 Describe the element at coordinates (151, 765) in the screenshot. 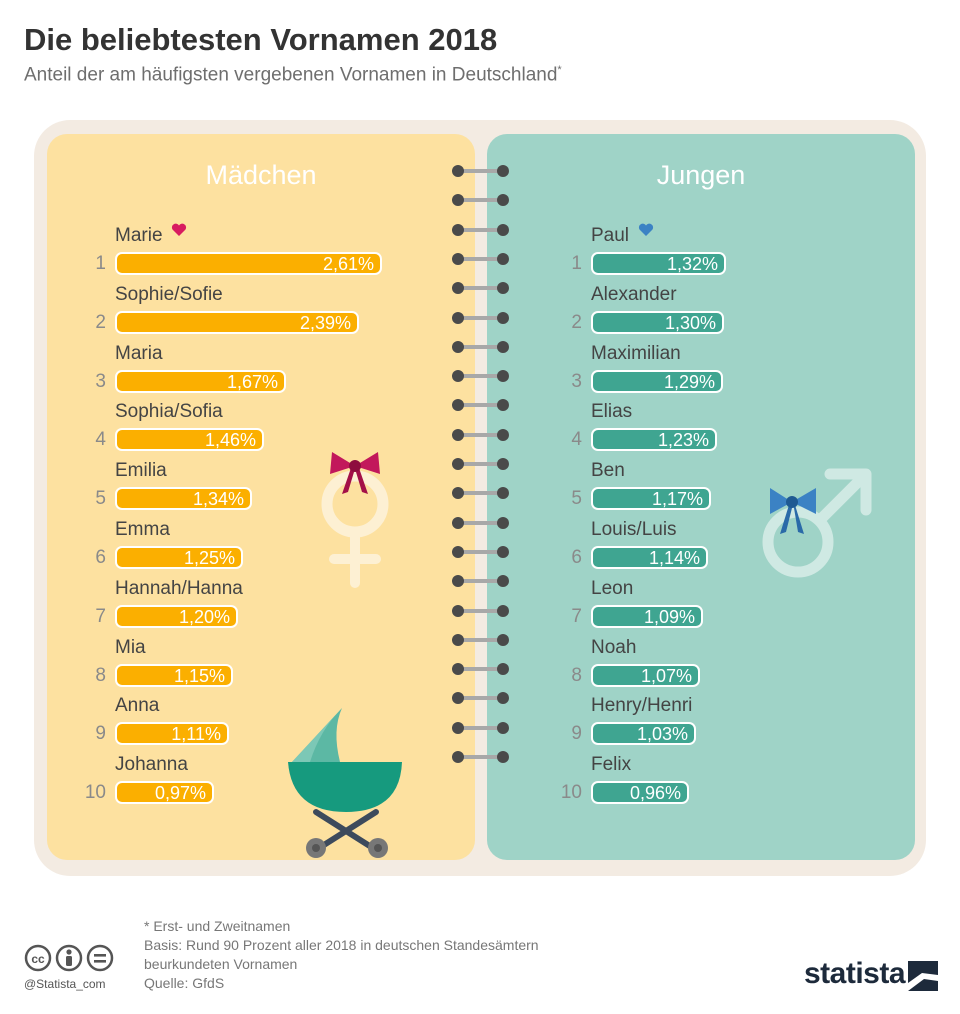

I see `name-label: Johanna` at that location.